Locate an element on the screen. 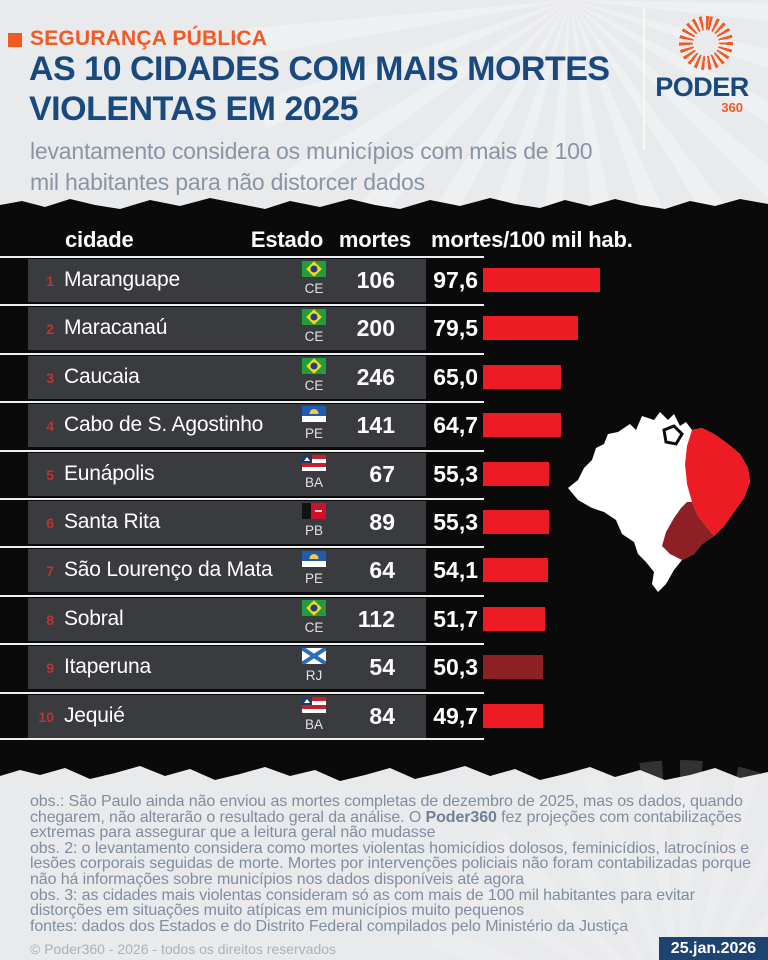 The width and height of the screenshot is (768, 960). table-row: 9 Itaperuna RJ 54 50,3 is located at coordinates (384, 667).